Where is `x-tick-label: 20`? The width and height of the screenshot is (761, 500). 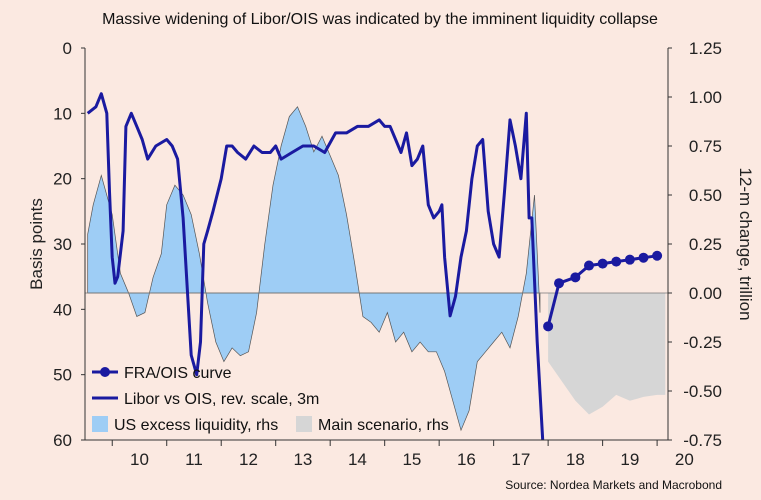
x-tick-label: 20 is located at coordinates (684, 459).